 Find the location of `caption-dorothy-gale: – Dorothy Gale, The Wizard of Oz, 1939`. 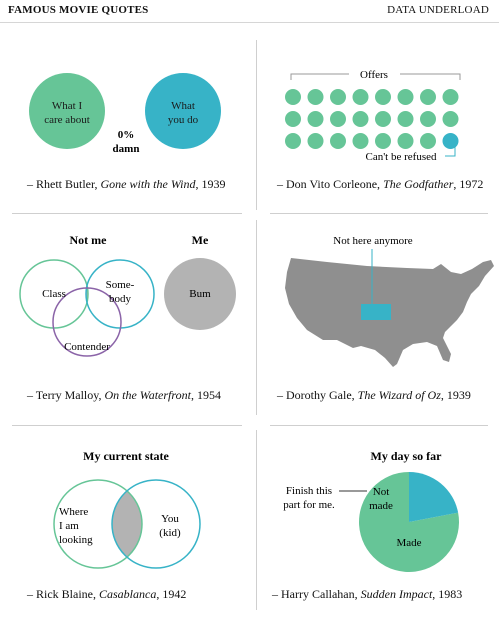

caption-dorothy-gale: – Dorothy Gale, The Wizard of Oz, 1939 is located at coordinates (374, 395).